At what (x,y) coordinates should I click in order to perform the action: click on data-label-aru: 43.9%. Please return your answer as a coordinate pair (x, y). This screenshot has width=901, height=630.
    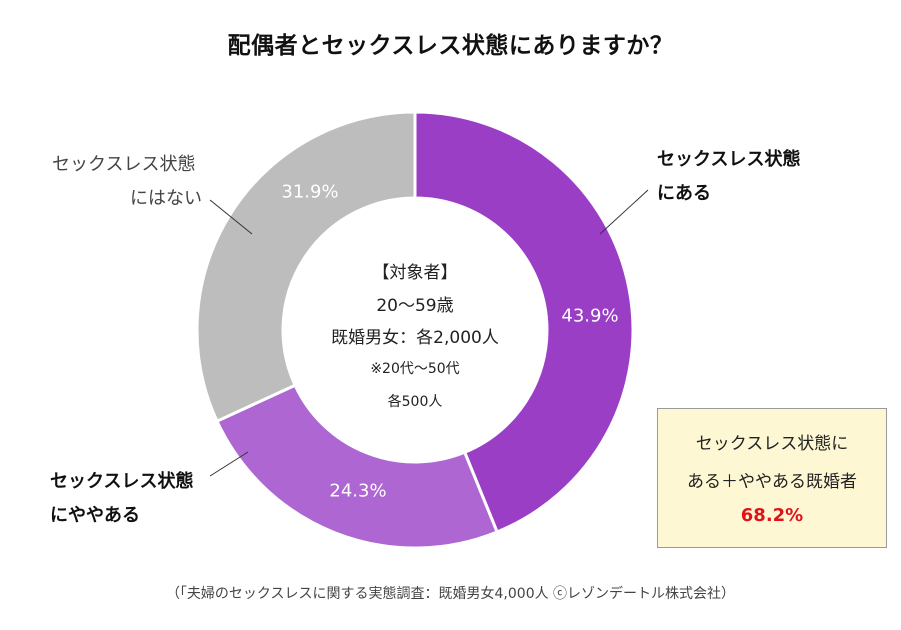
    Looking at the image, I should click on (590, 316).